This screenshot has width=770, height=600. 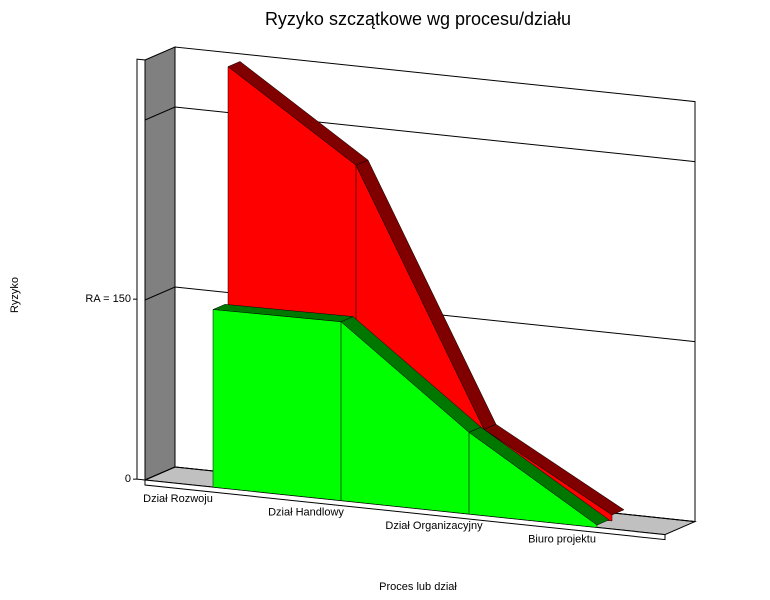 What do you see at coordinates (15, 295) in the screenshot?
I see `y-axis-label: Ryzyko` at bounding box center [15, 295].